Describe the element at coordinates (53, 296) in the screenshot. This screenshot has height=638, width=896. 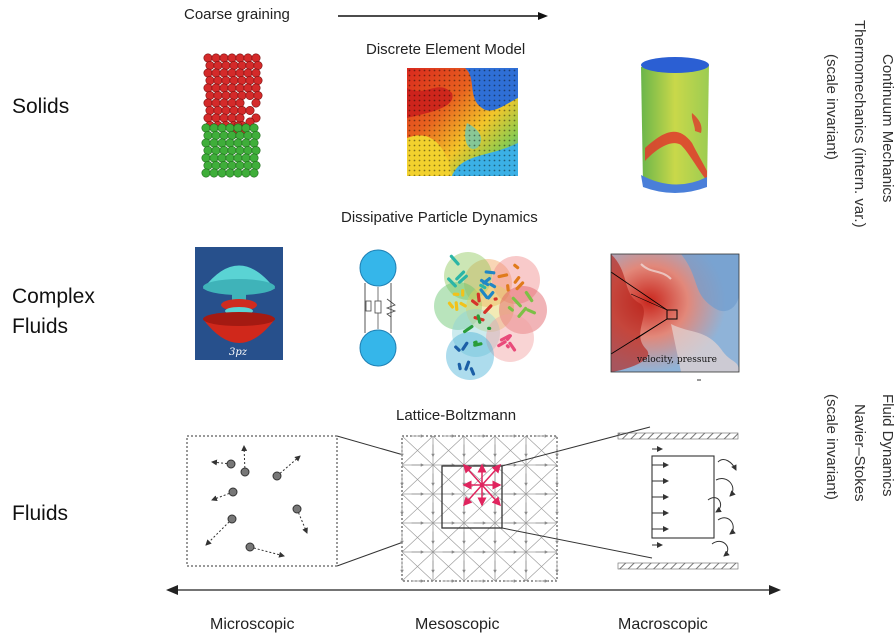
I see `row-label-complex: Complex` at that location.